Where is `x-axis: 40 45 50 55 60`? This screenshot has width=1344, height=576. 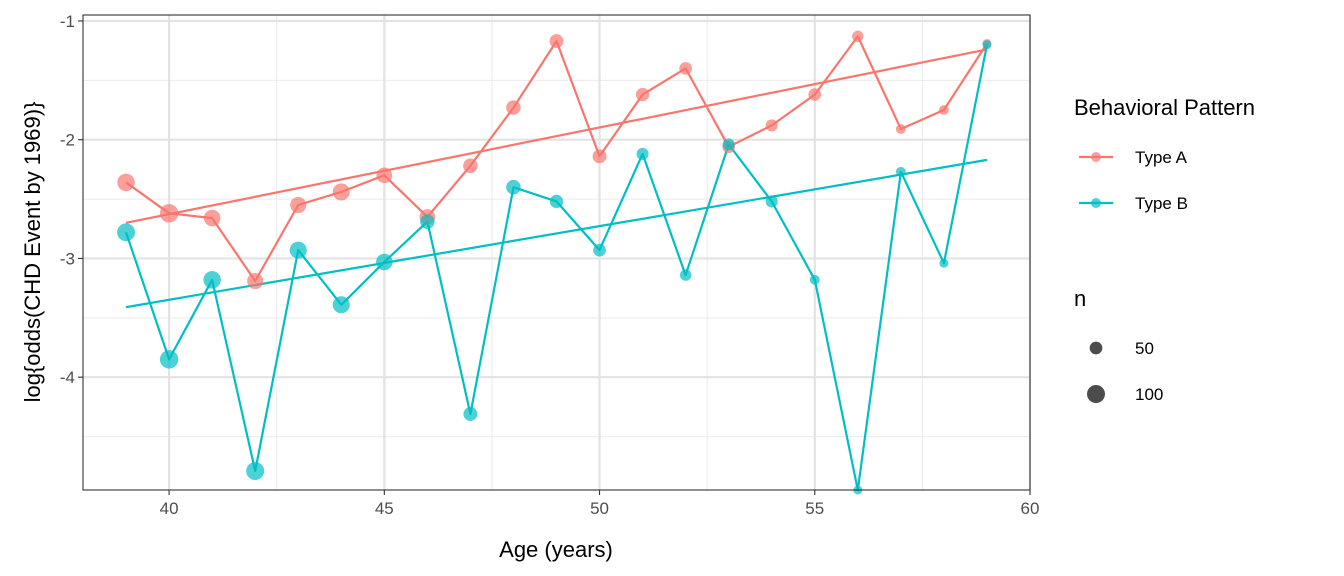 x-axis: 40 45 50 55 60 is located at coordinates (600, 504).